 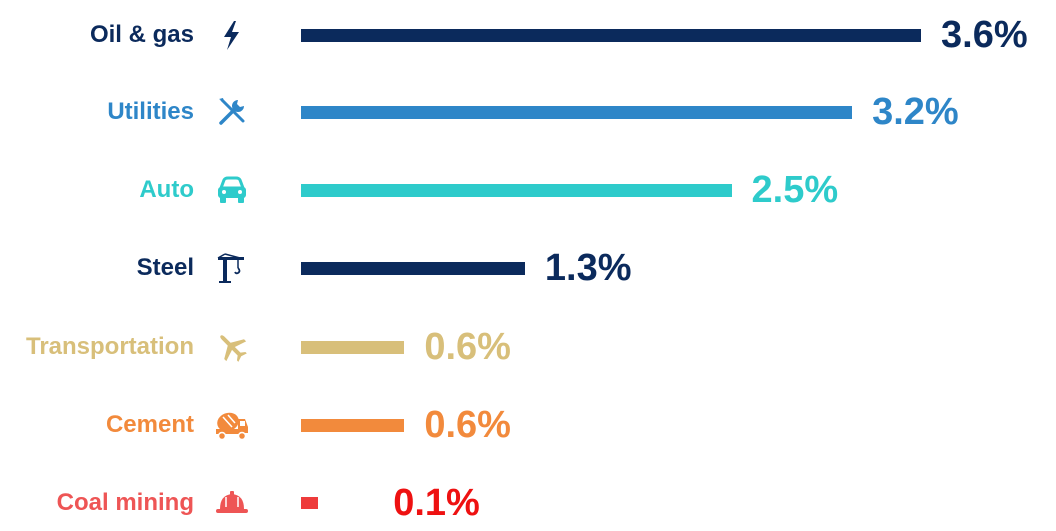 I want to click on lightning-icon, so click(x=232, y=35).